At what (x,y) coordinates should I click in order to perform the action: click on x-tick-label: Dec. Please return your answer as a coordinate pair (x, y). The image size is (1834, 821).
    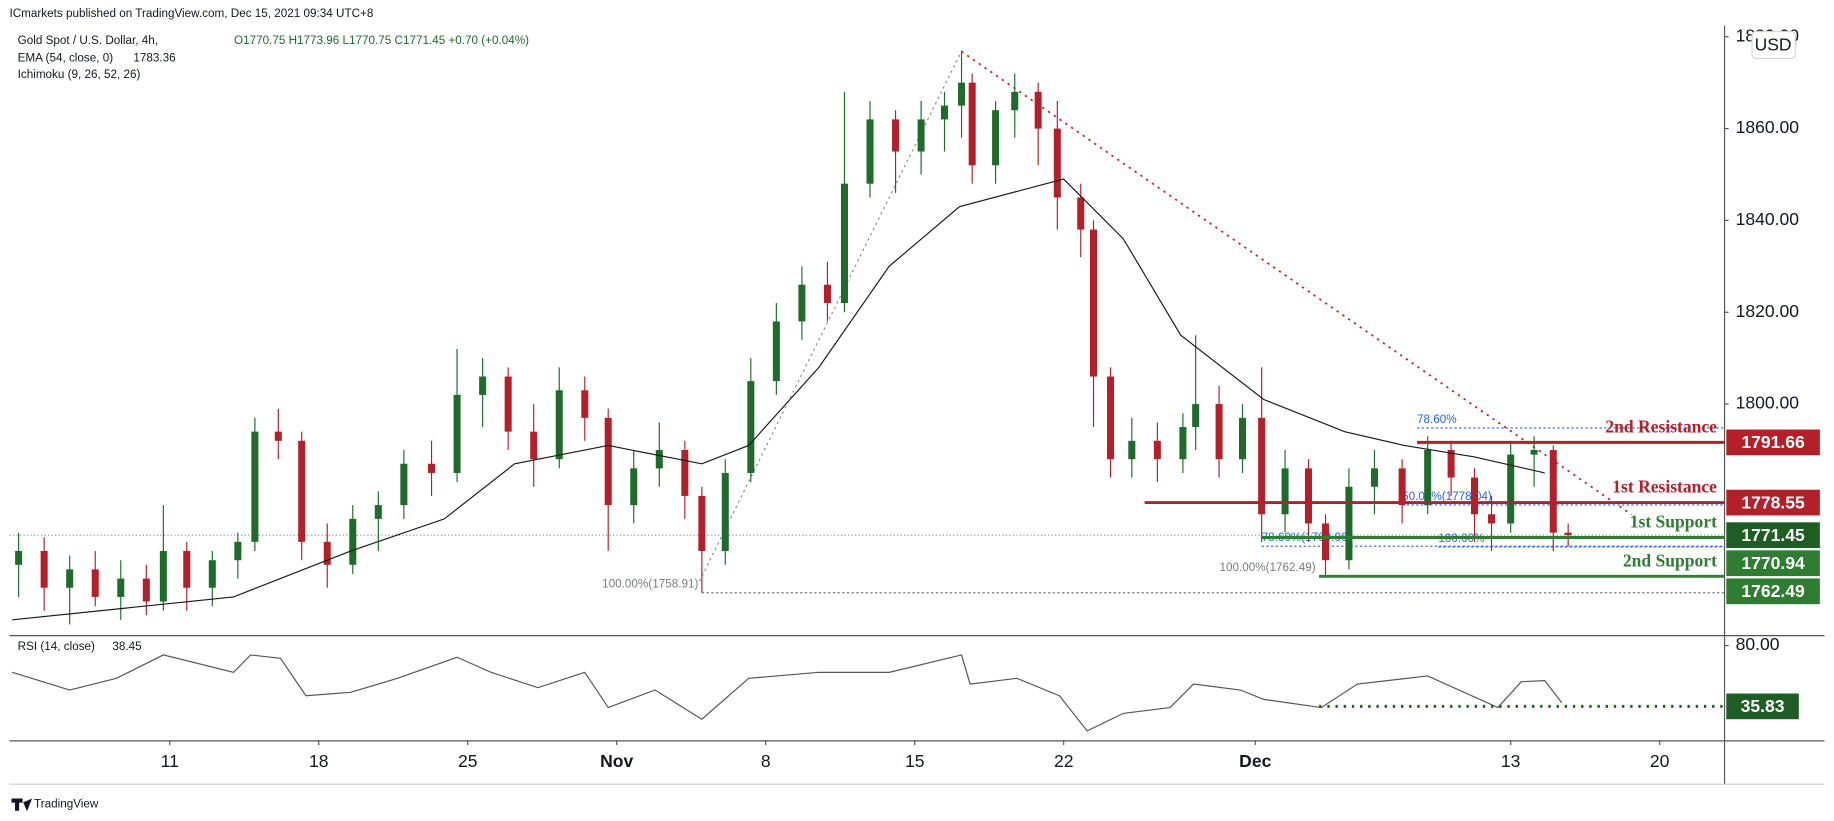
    Looking at the image, I should click on (1255, 761).